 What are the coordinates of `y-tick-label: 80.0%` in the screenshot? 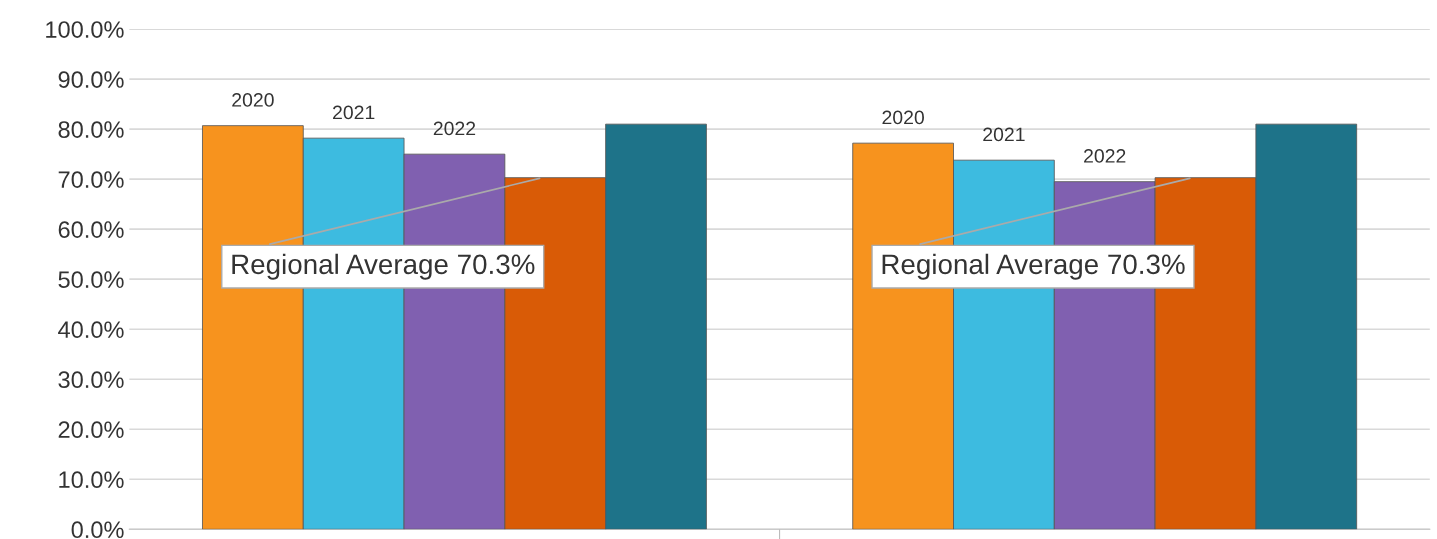 It's located at (91, 129).